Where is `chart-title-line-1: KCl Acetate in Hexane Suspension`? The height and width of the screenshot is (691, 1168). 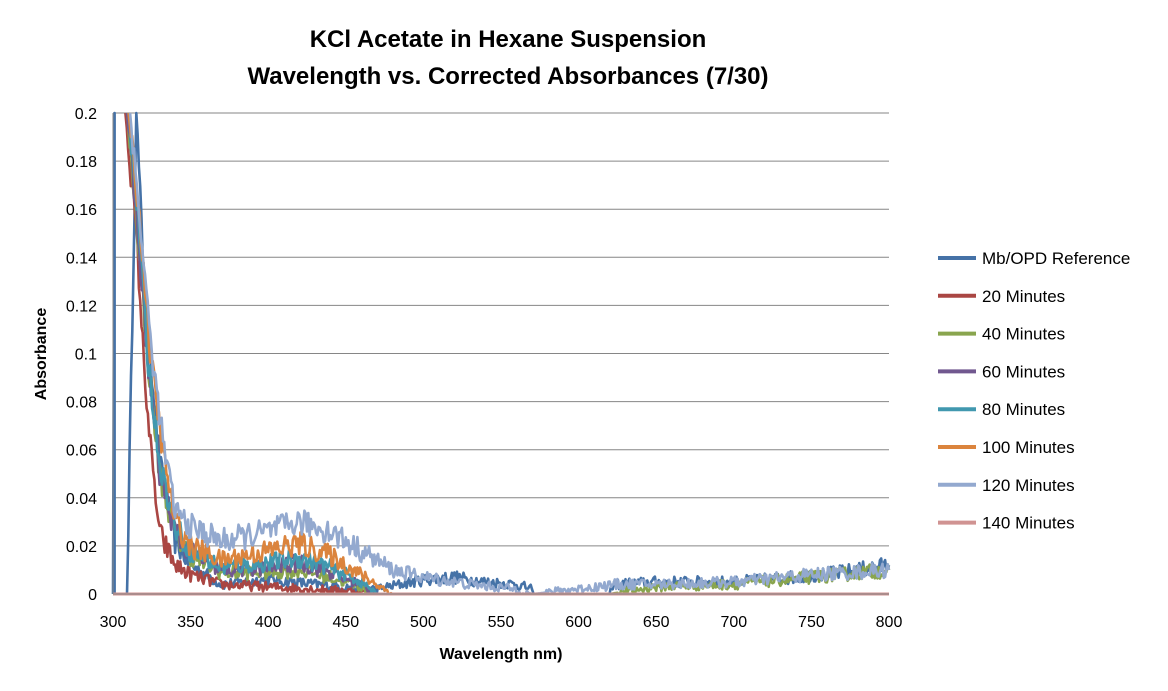 chart-title-line-1: KCl Acetate in Hexane Suspension is located at coordinates (508, 39).